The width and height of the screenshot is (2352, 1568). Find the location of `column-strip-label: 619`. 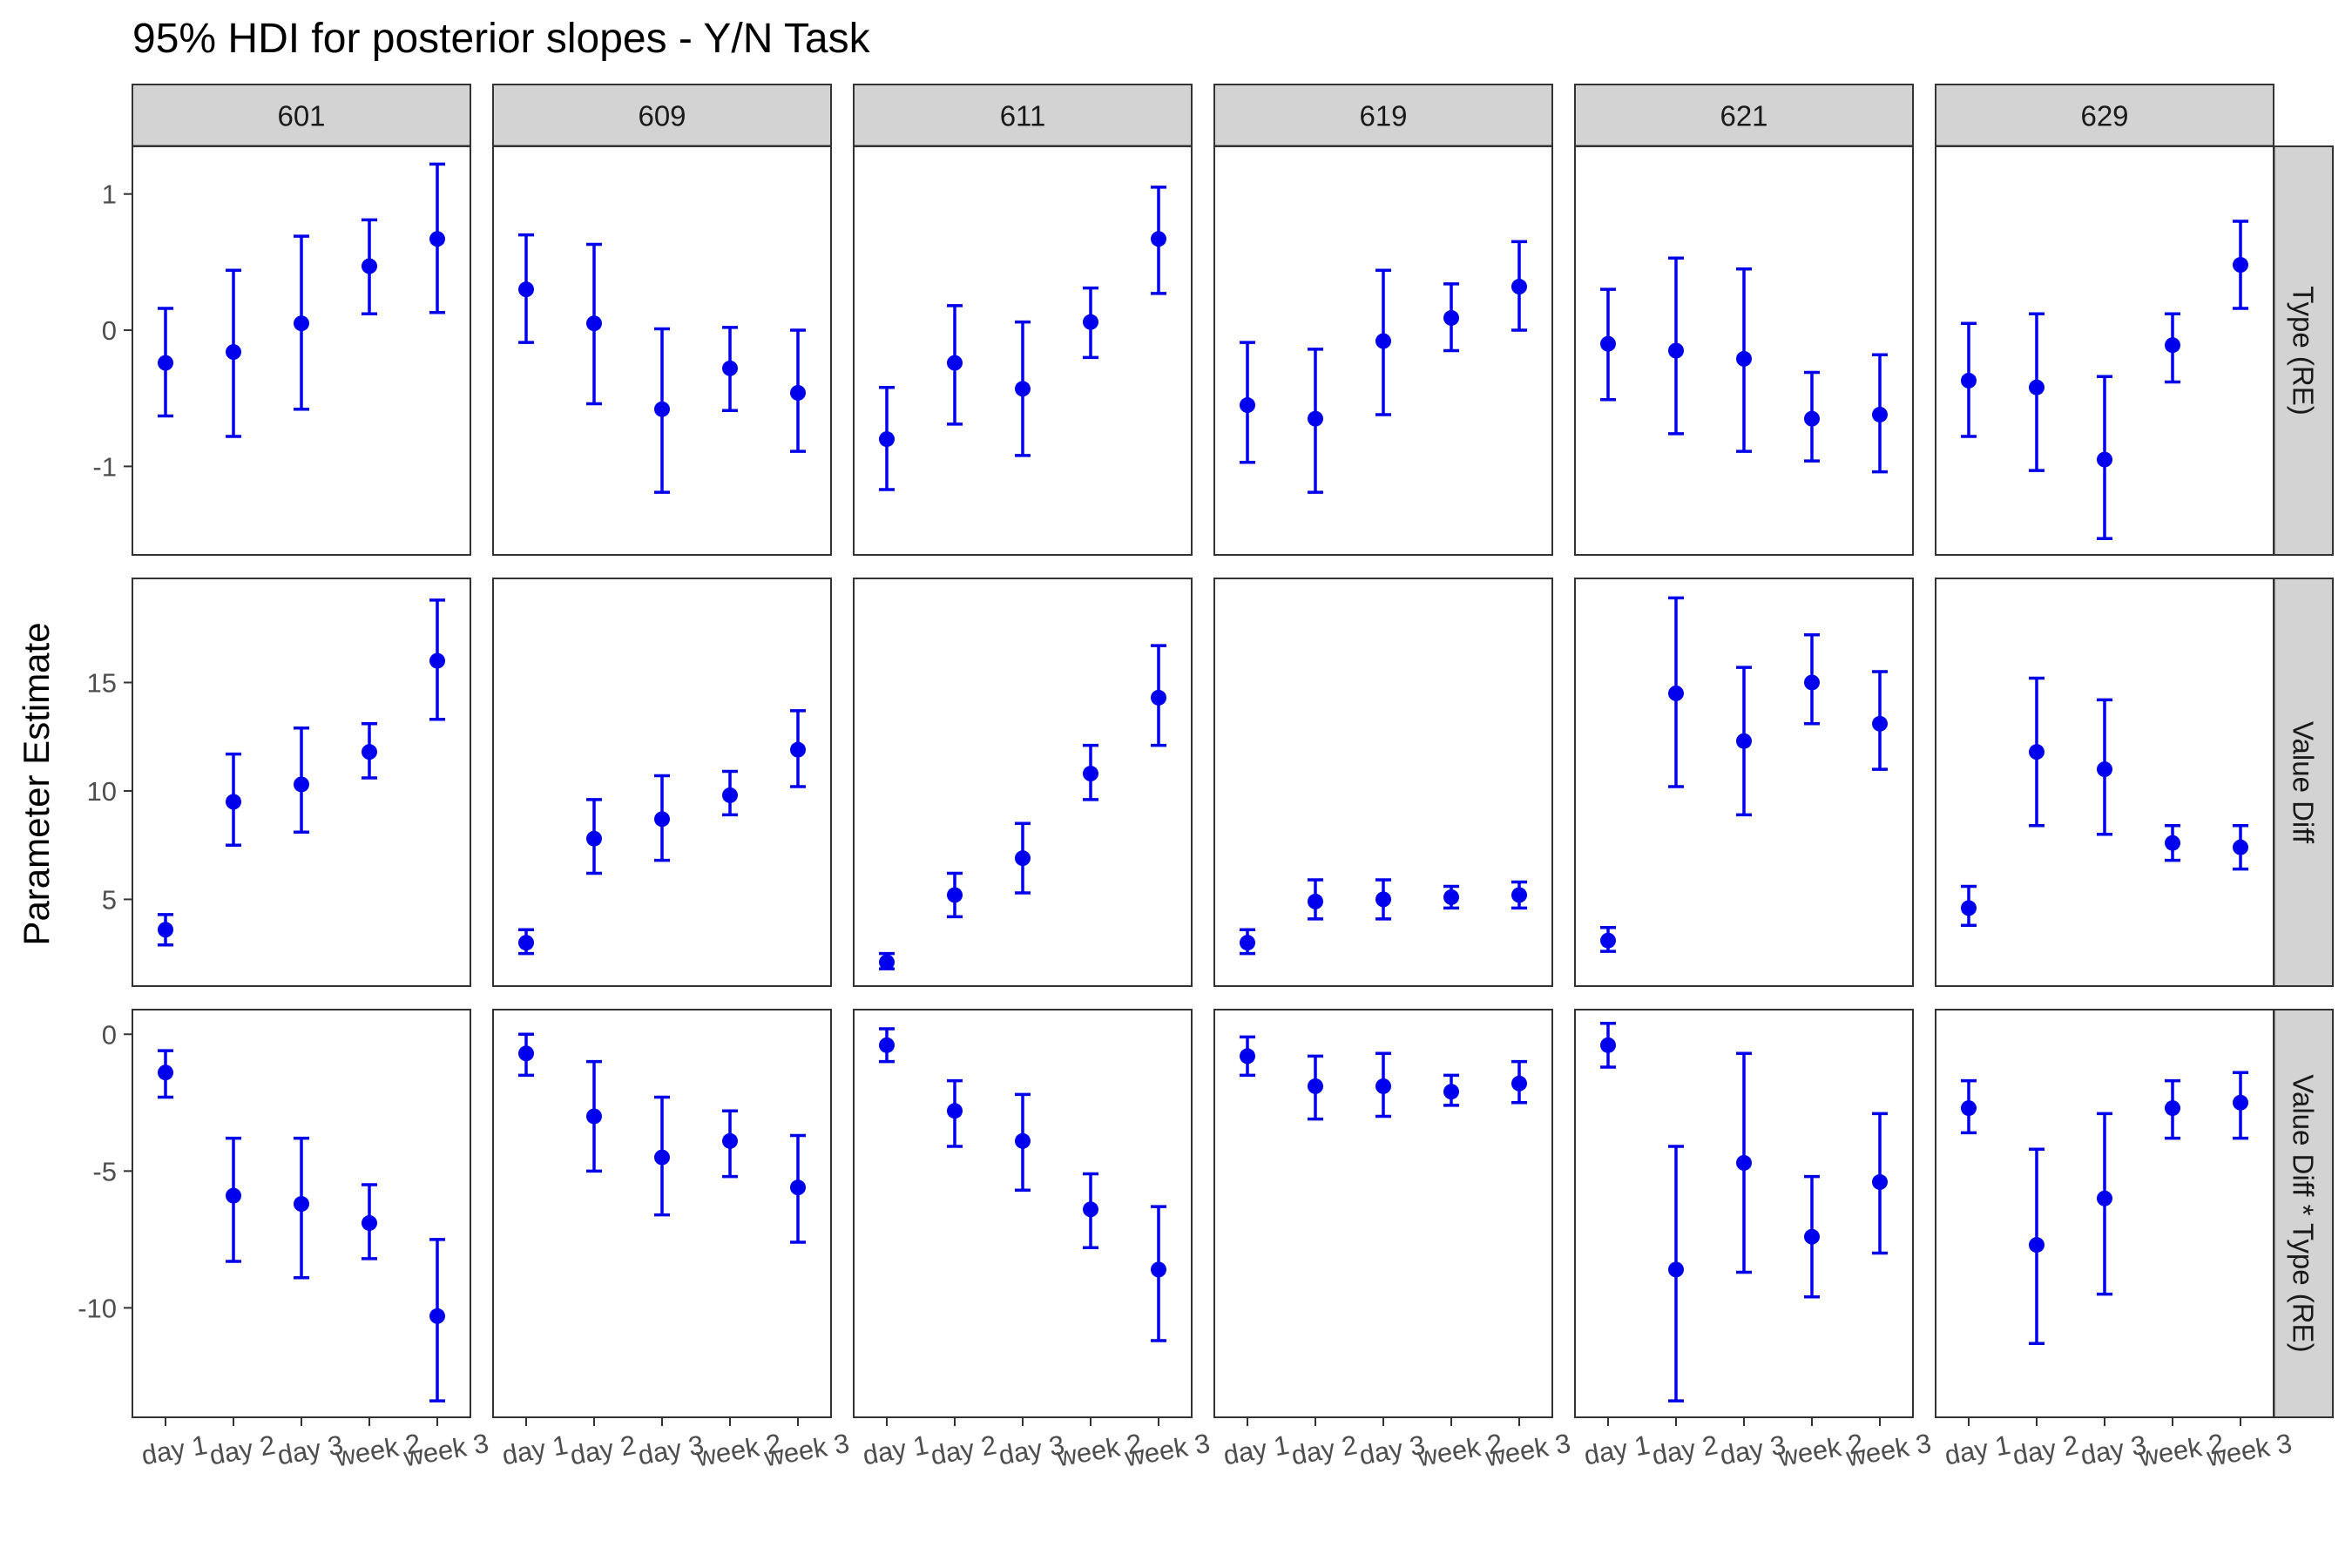

column-strip-label: 619 is located at coordinates (1383, 116).